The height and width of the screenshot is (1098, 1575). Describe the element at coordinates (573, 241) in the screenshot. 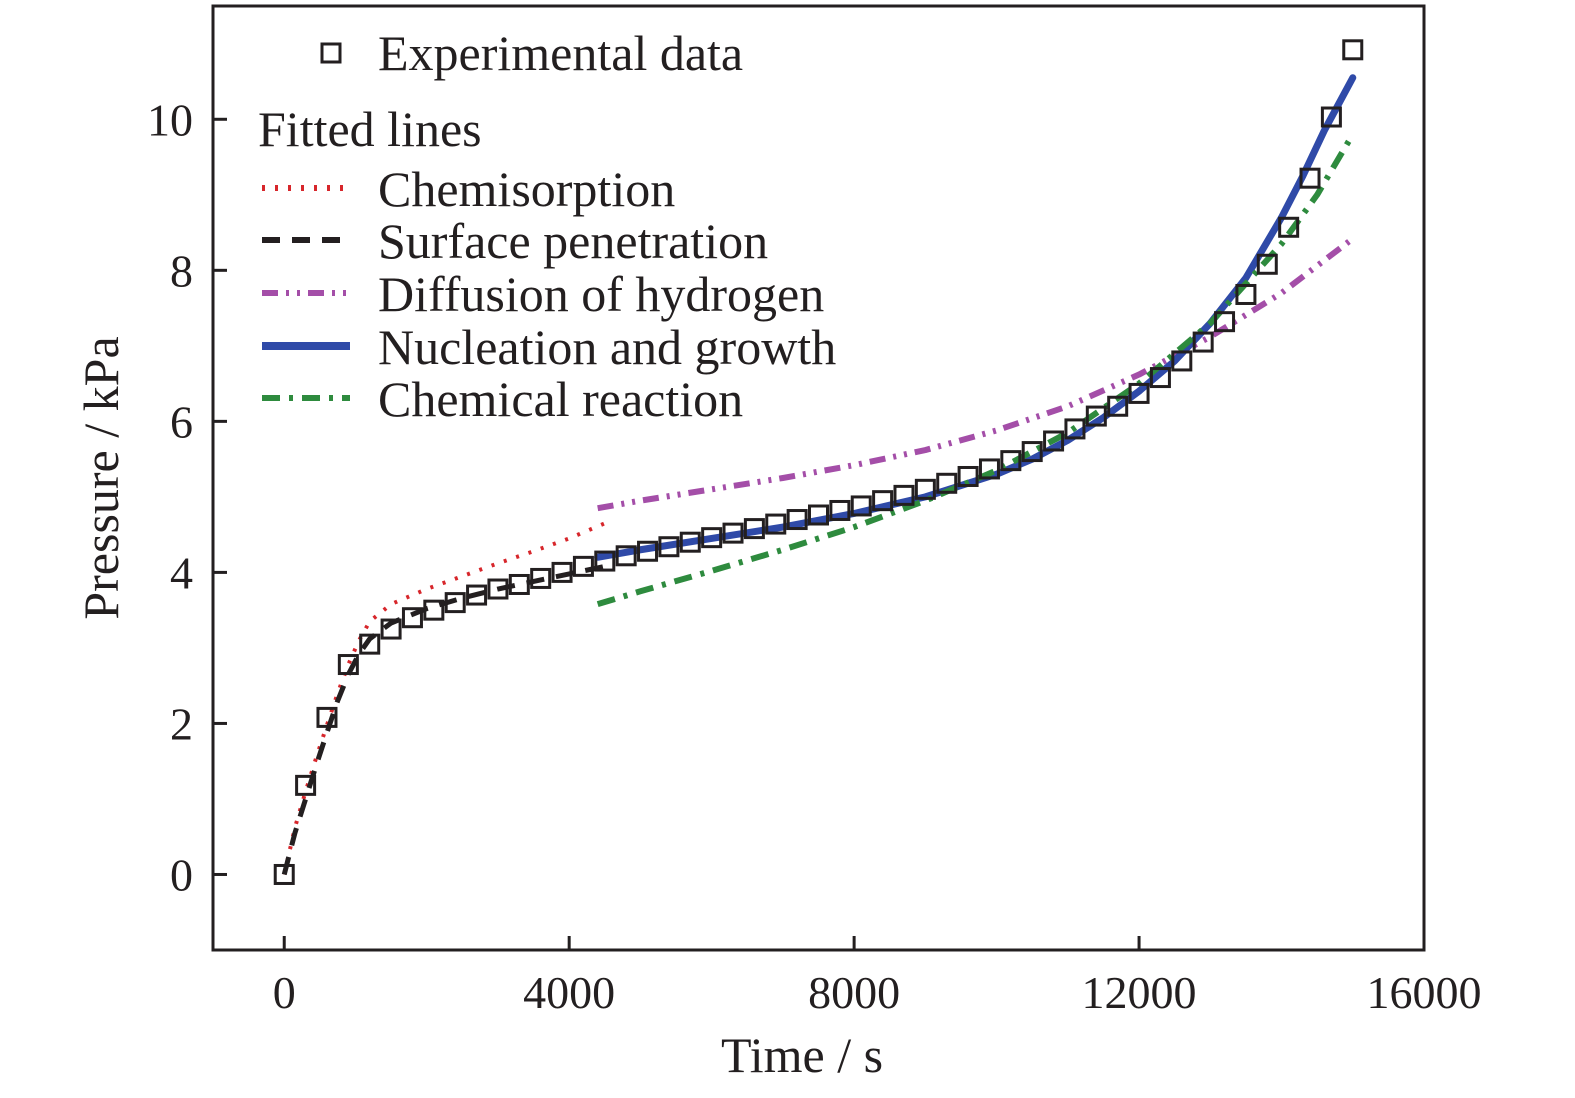

I see `legend-label: Surface penetration` at that location.